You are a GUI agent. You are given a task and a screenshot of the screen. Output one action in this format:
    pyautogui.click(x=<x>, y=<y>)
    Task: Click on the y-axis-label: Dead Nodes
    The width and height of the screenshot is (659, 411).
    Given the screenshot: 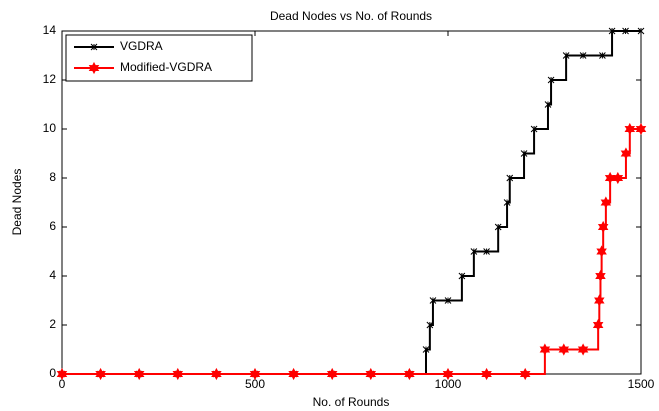 What is the action you would take?
    pyautogui.click(x=17, y=202)
    